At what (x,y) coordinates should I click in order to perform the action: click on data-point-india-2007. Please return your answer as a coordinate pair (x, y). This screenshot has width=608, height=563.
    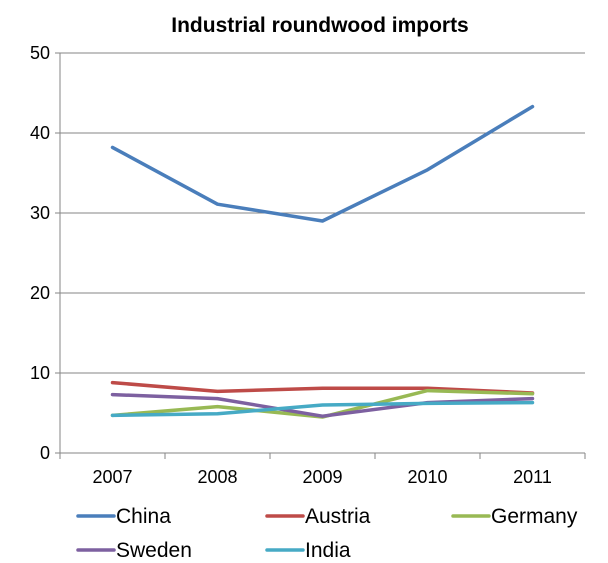
    Looking at the image, I should click on (112, 415).